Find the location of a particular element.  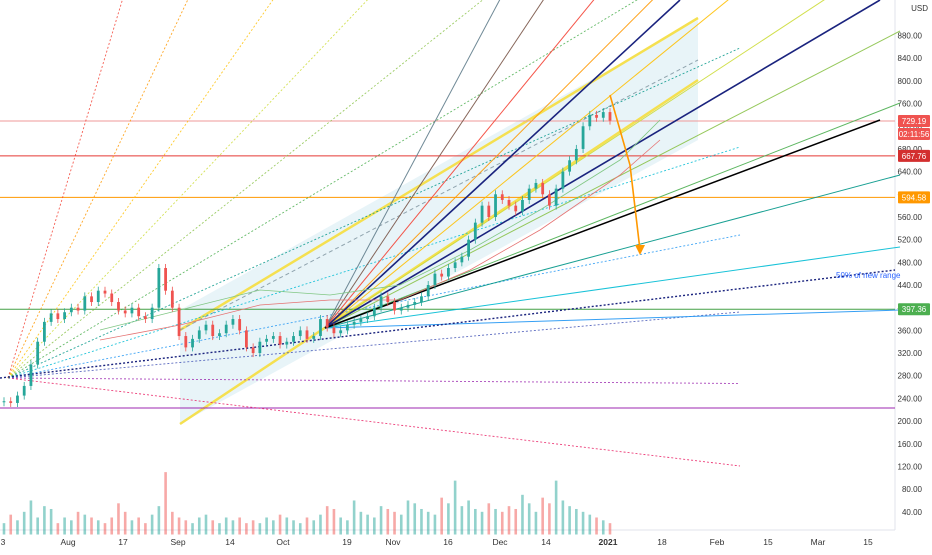

y-tick-label: 840.00 is located at coordinates (910, 58).